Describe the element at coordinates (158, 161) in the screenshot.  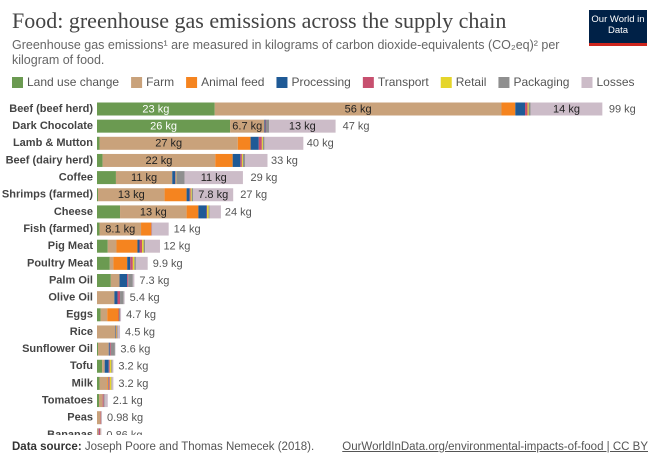
I see `value-label: 22 kg` at that location.